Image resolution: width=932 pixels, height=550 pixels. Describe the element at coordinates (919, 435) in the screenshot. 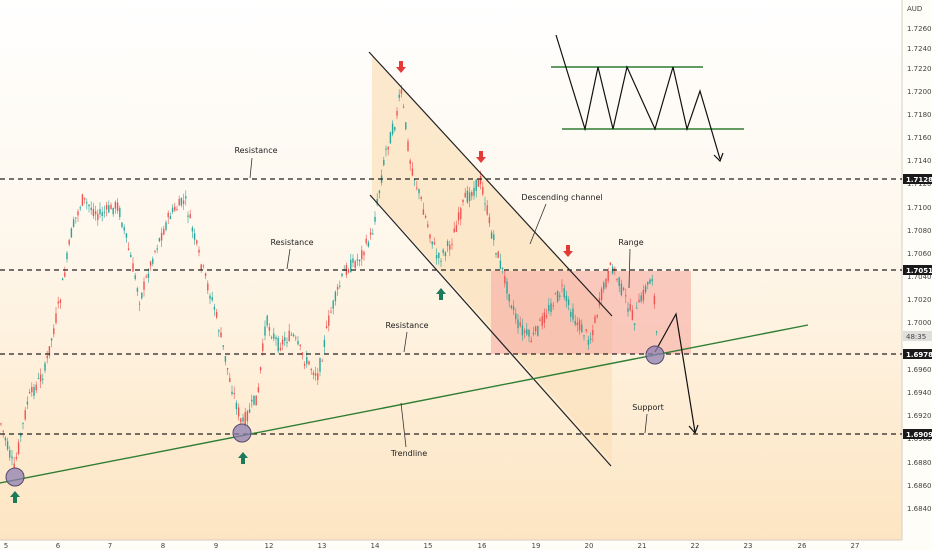

I see `price-tag-4-text: 1.69098` at that location.